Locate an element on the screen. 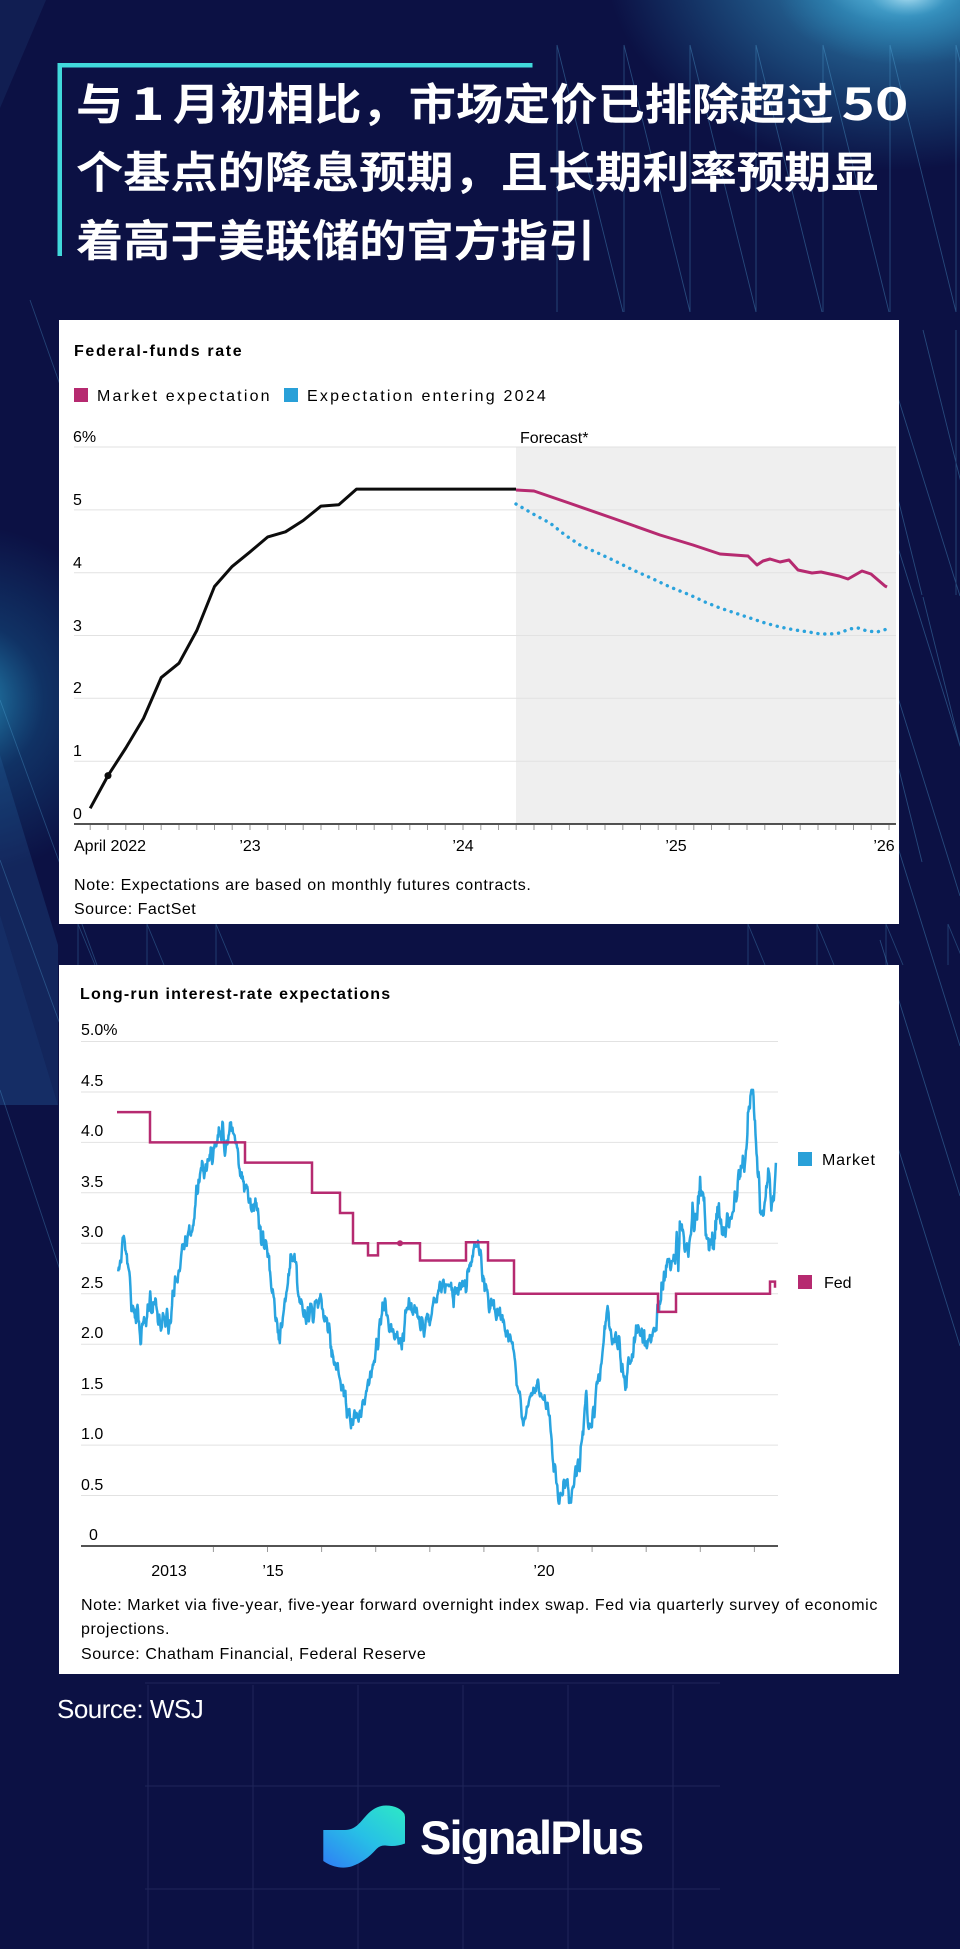 The height and width of the screenshot is (1949, 960). svg-text: Expectation entering 2024 is located at coordinates (427, 396).